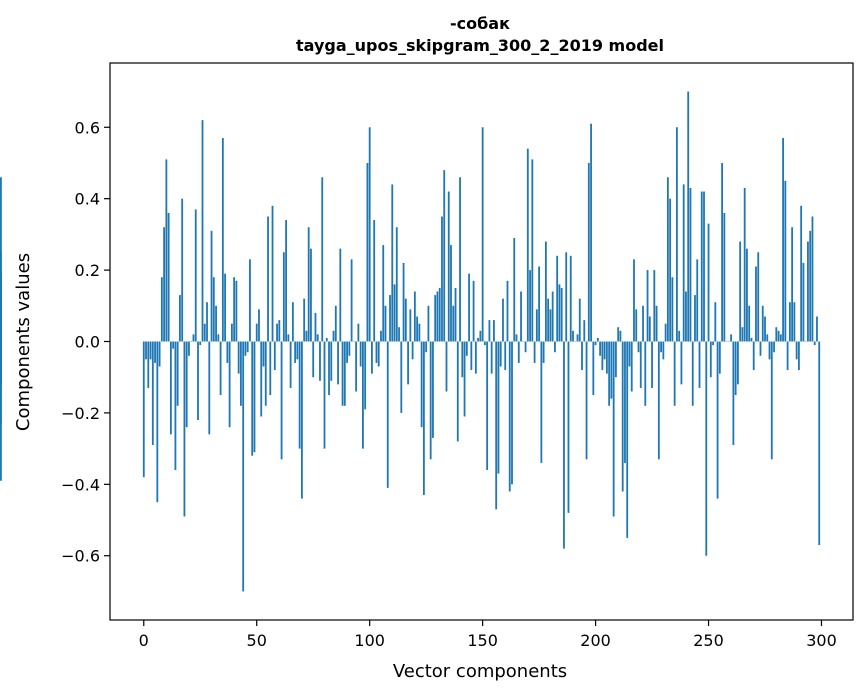 This screenshot has width=867, height=696. Describe the element at coordinates (80, 484) in the screenshot. I see `y-tick-label: −0.4` at that location.